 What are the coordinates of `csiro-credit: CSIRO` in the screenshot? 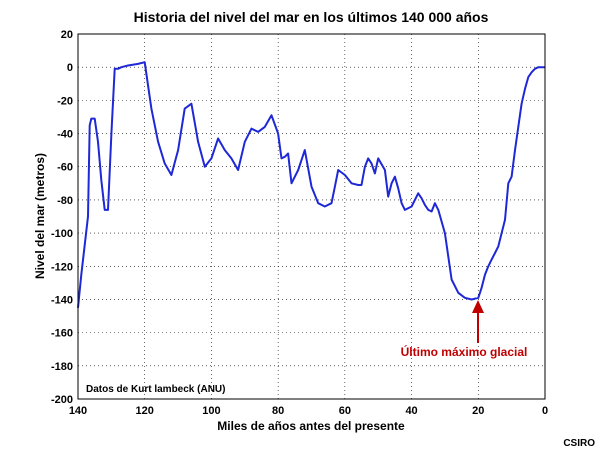 It's located at (579, 443).